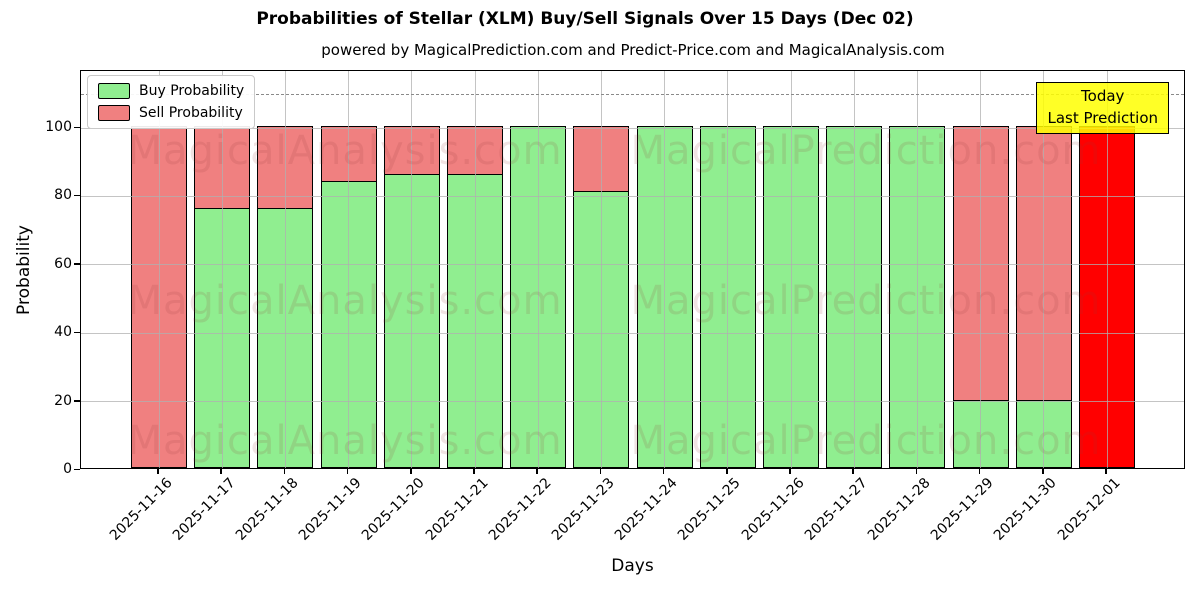 The image size is (1200, 600). What do you see at coordinates (63, 332) in the screenshot?
I see `y-tick-label-40: 40` at bounding box center [63, 332].